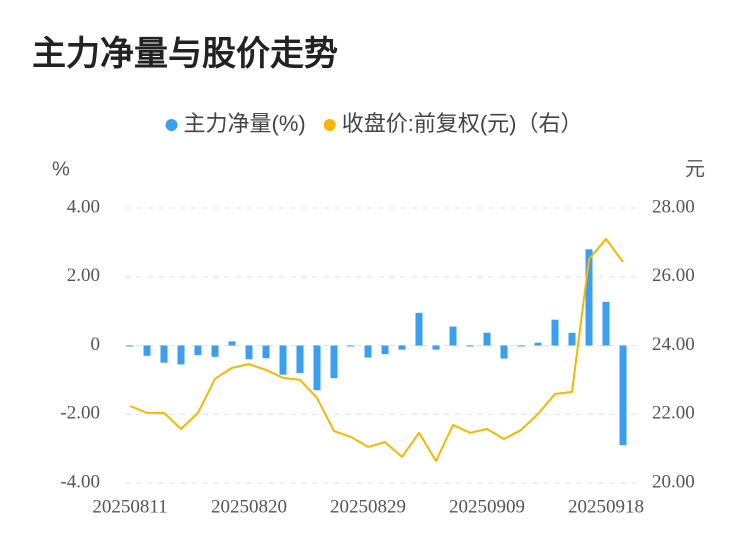  Describe the element at coordinates (80, 413) in the screenshot. I see `y-tick-label: -2.00` at that location.